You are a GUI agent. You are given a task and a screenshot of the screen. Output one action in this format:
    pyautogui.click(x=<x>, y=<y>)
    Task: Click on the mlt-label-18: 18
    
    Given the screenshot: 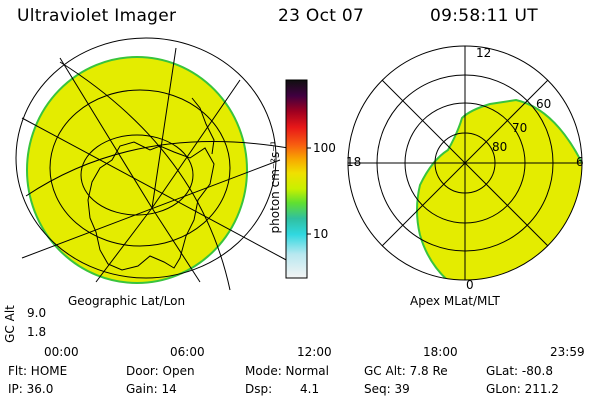 What is the action you would take?
    pyautogui.click(x=354, y=162)
    